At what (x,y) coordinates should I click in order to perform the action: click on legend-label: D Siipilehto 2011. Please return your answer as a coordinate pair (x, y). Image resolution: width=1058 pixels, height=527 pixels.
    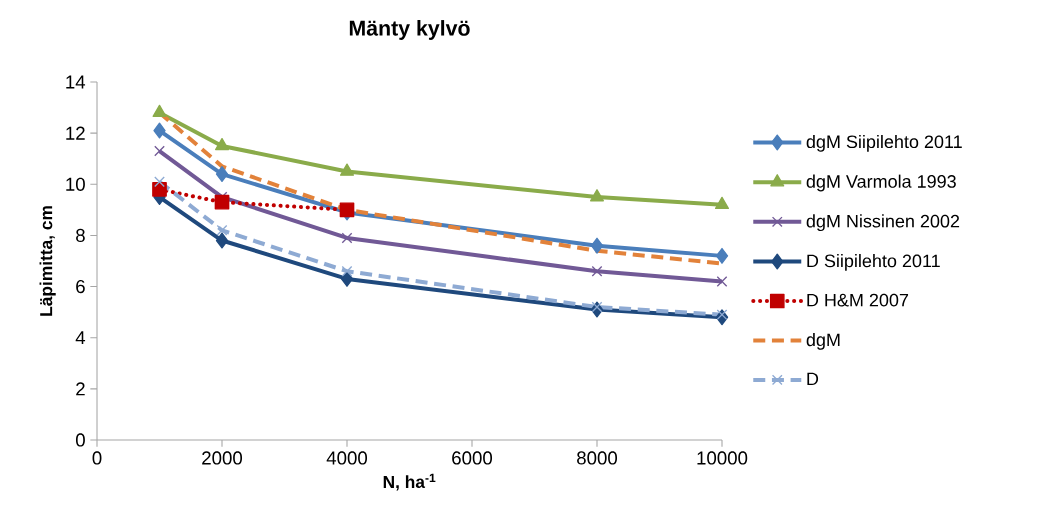
    Looking at the image, I should click on (873, 262).